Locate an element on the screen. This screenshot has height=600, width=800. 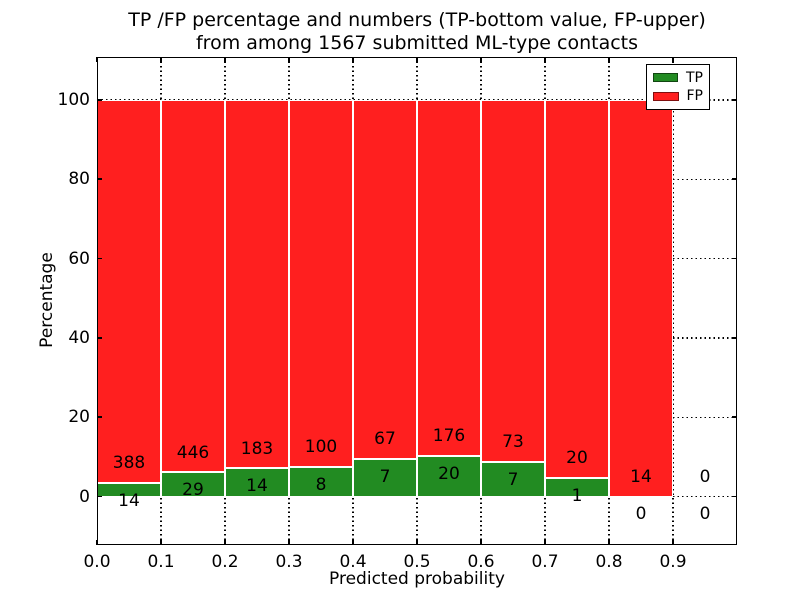
y-tick-label: 60 is located at coordinates (79, 258).